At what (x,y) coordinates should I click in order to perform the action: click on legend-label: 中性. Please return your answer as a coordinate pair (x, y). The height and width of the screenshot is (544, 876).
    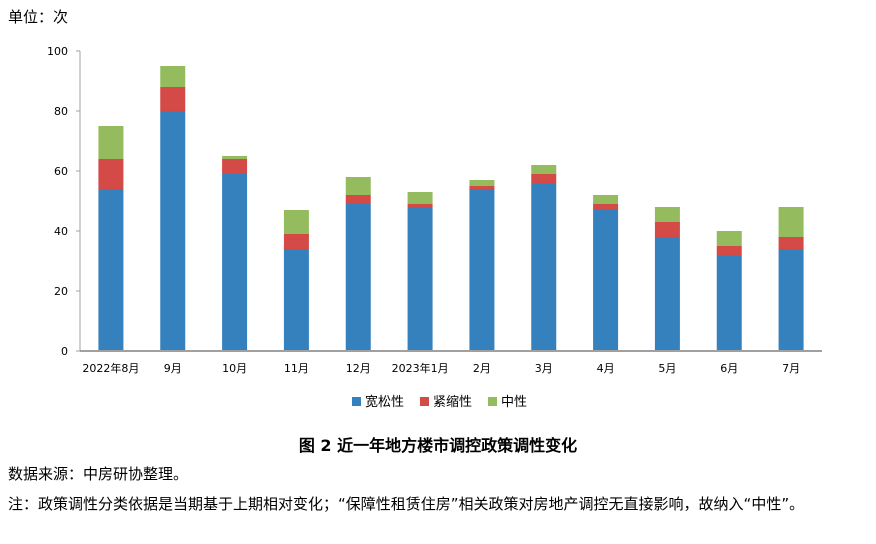
    Looking at the image, I should click on (514, 402).